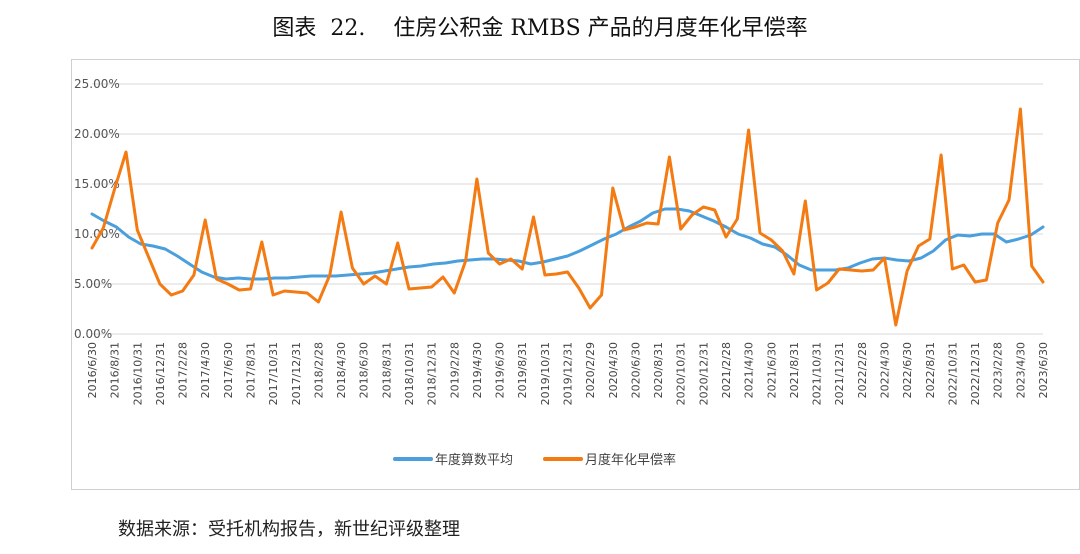 The height and width of the screenshot is (554, 1080). What do you see at coordinates (522, 370) in the screenshot?
I see `x-tick-label: 2019/8/31` at bounding box center [522, 370].